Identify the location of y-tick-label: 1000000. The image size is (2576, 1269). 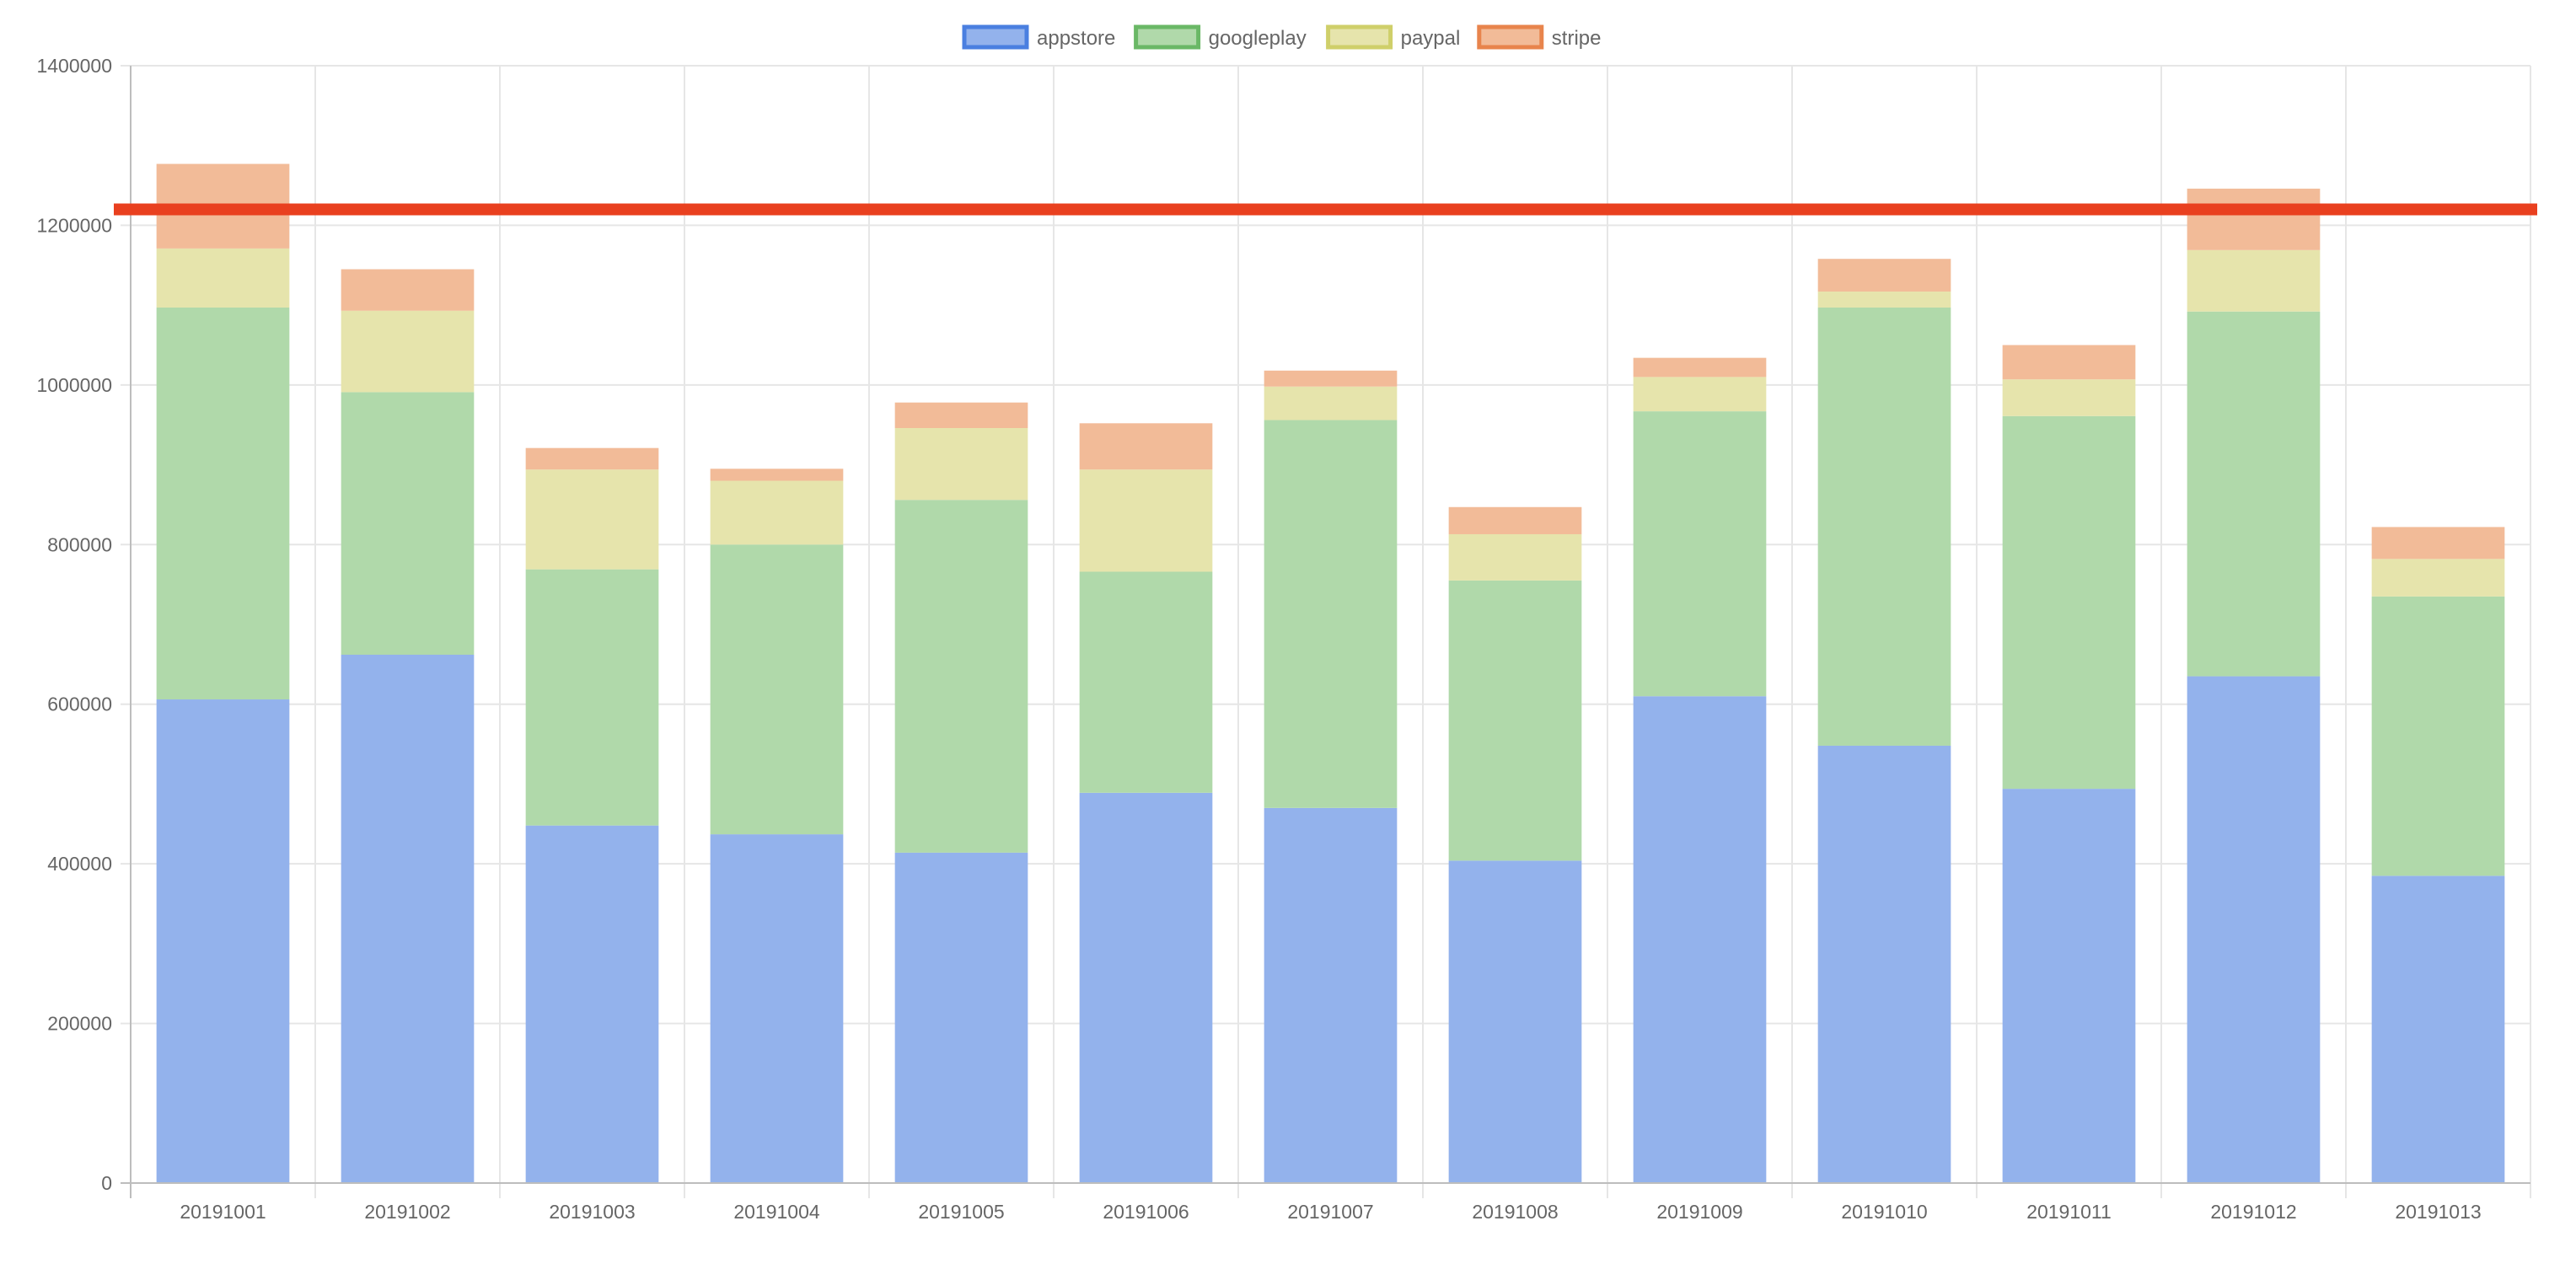
(74, 385).